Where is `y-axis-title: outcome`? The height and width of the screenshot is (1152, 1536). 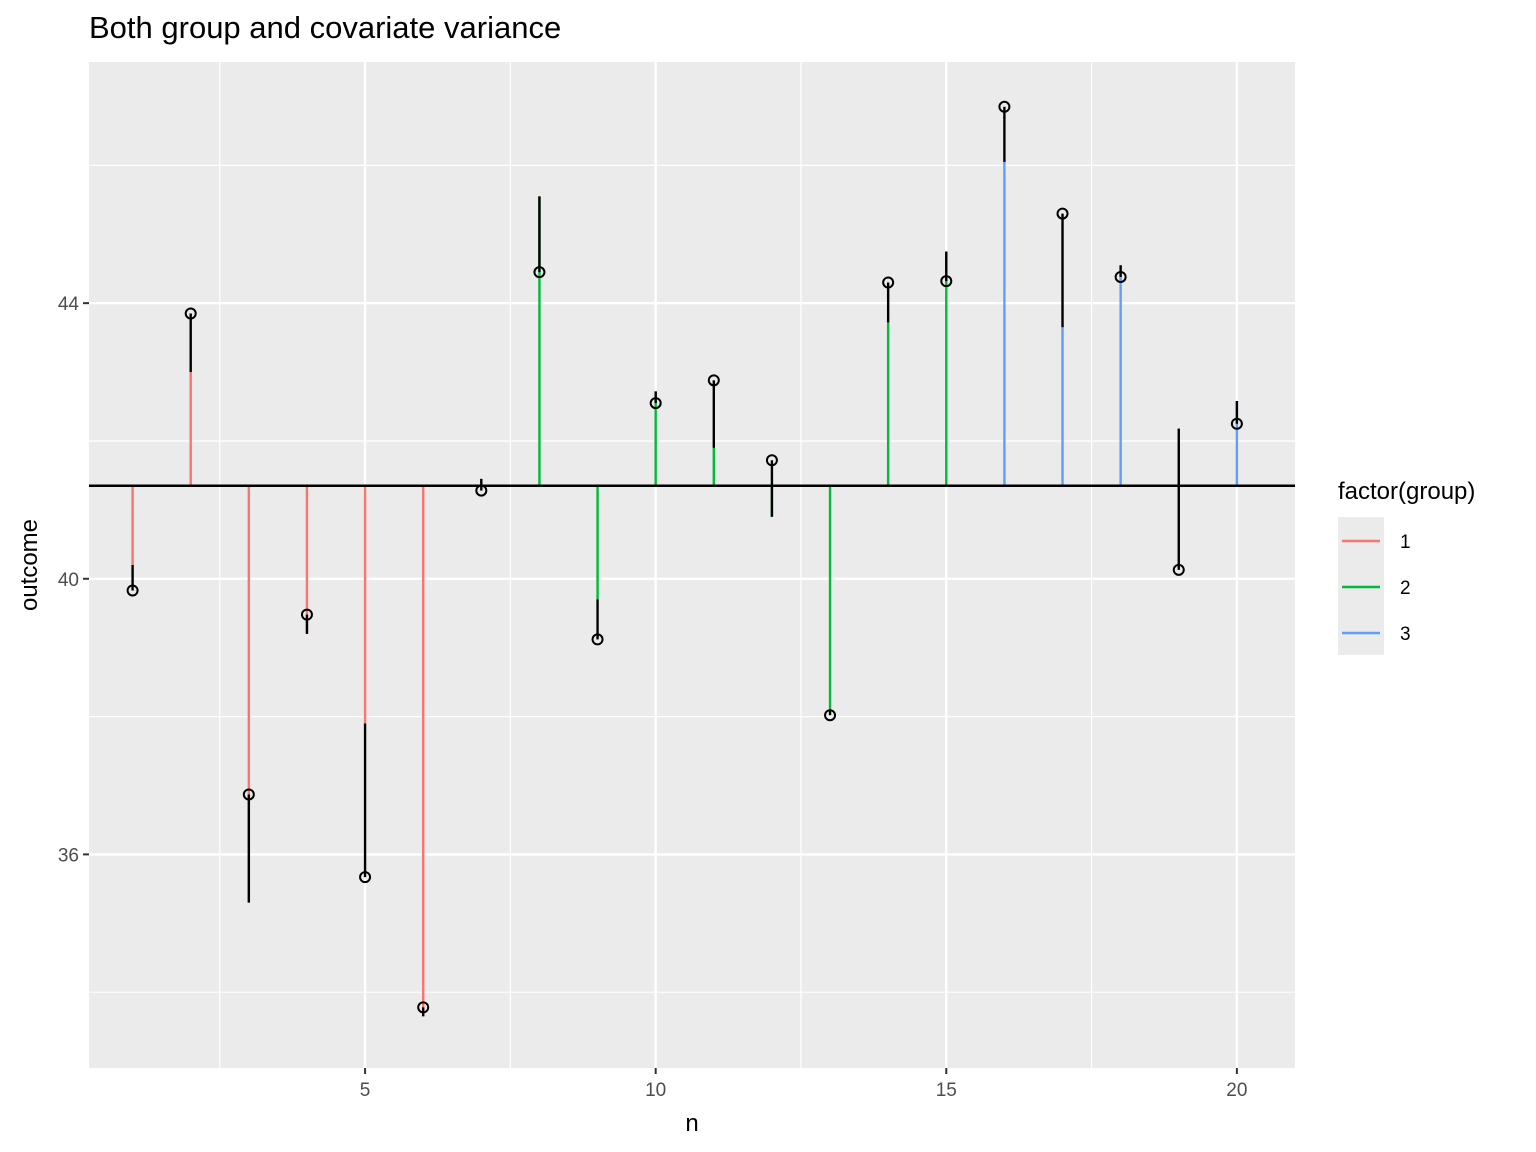 y-axis-title: outcome is located at coordinates (29, 565).